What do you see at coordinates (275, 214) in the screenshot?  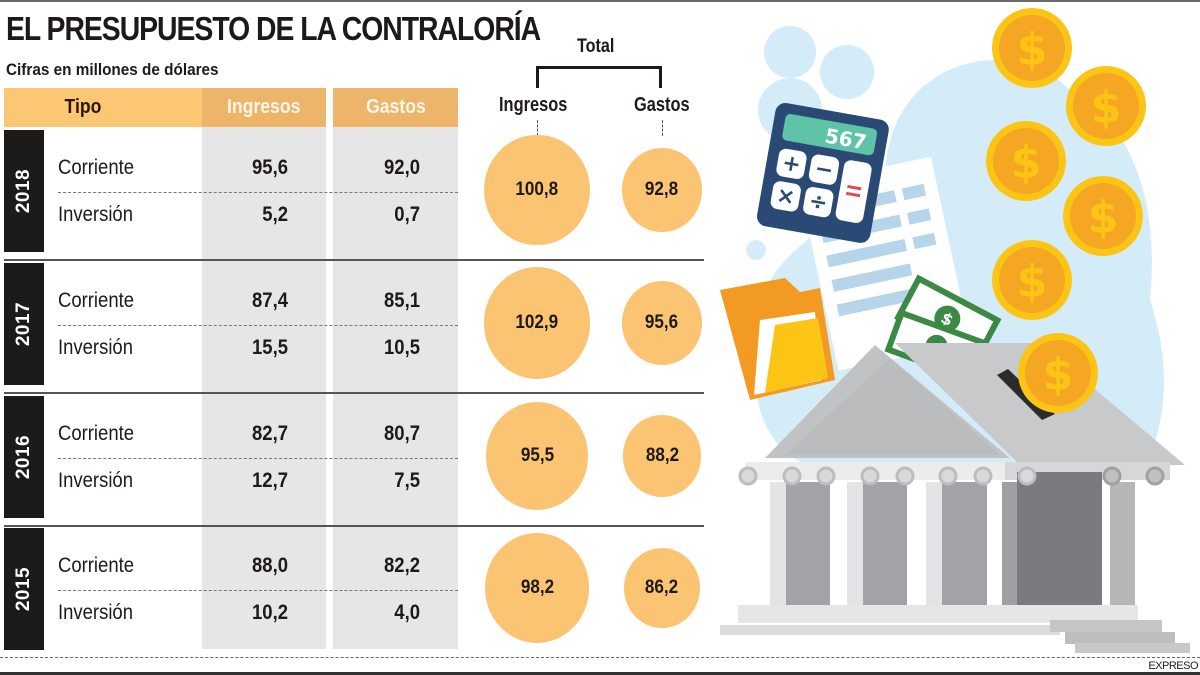 I see `ingresos-value: 5,2` at bounding box center [275, 214].